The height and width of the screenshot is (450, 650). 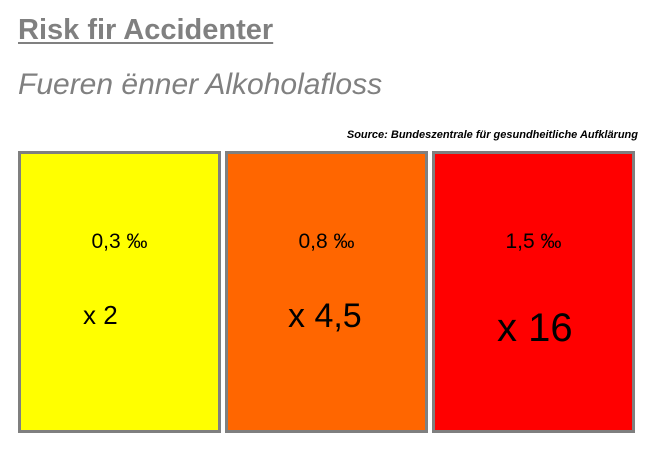 What do you see at coordinates (119, 241) in the screenshot?
I see `blood-alcohol-label: 0,3 ‰` at bounding box center [119, 241].